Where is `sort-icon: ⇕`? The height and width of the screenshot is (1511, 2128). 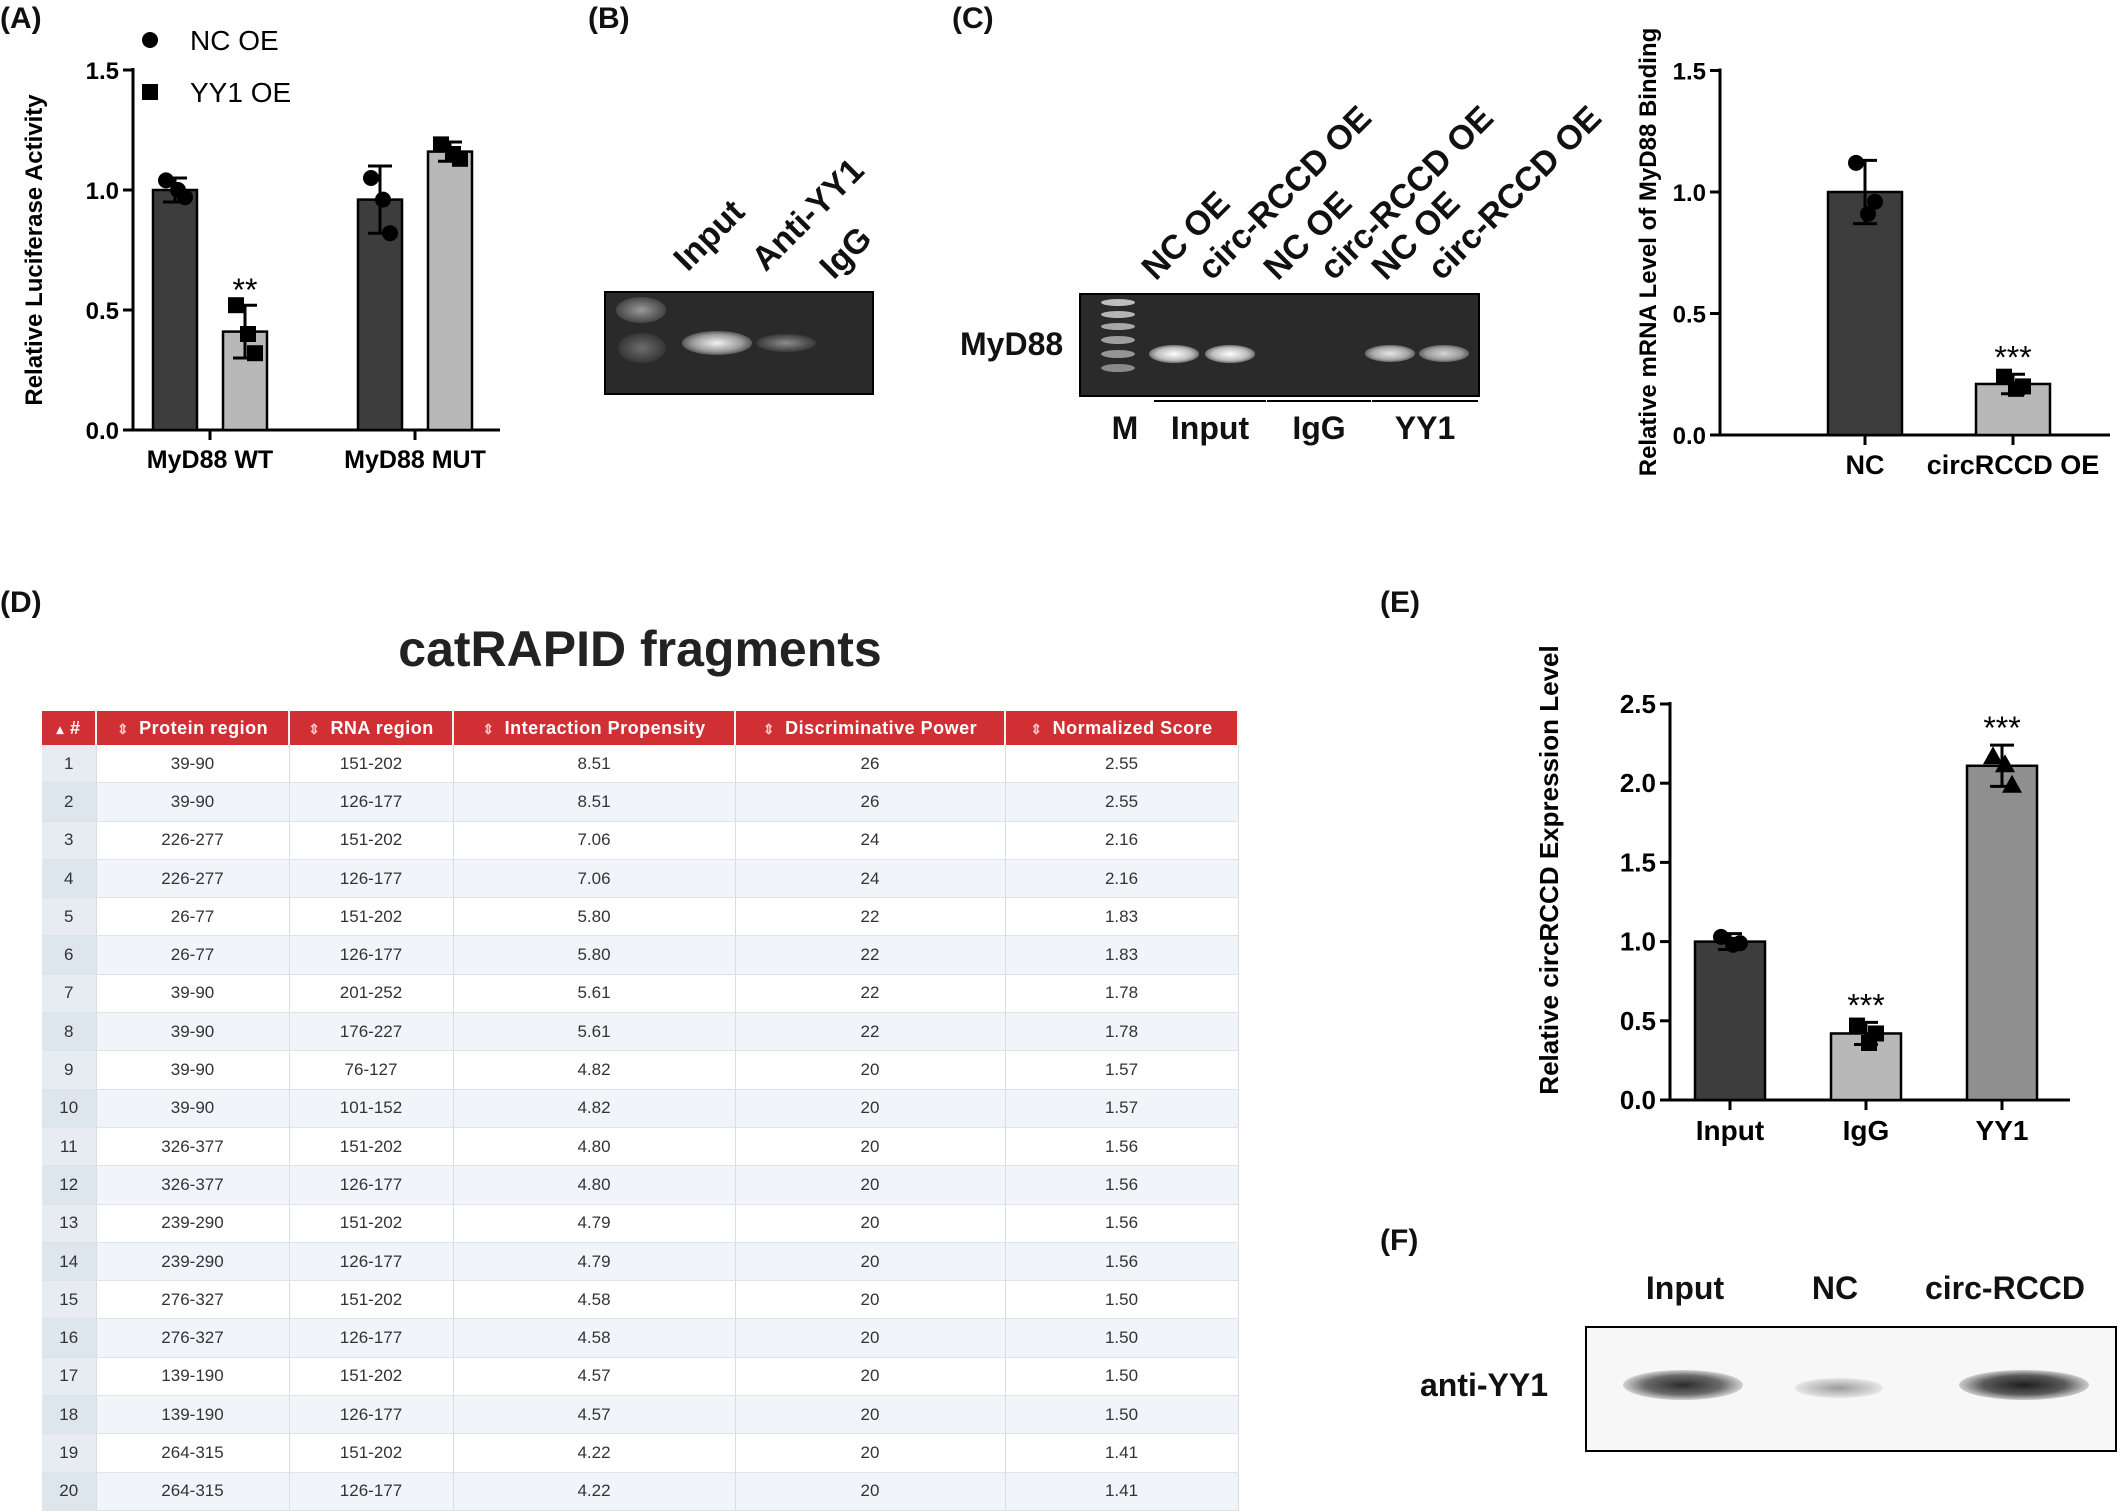 sort-icon: ⇕ is located at coordinates (769, 728).